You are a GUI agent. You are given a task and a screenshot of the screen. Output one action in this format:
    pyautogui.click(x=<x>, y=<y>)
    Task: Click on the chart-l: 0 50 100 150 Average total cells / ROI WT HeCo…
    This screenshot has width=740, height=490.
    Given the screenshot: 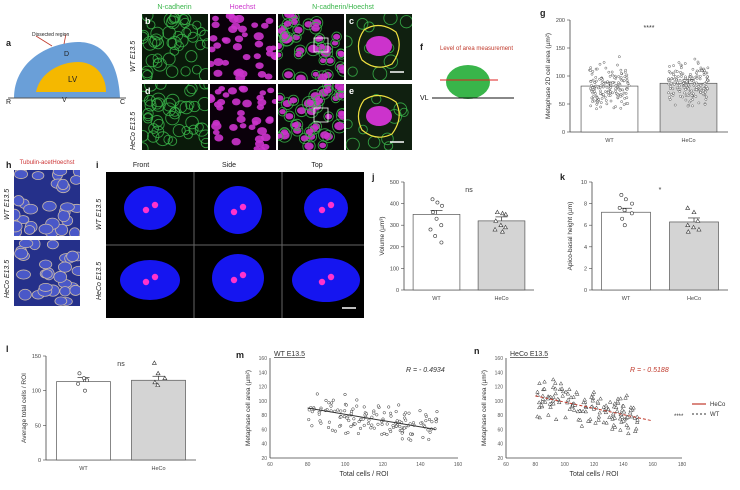 What is the action you would take?
    pyautogui.click(x=108, y=413)
    